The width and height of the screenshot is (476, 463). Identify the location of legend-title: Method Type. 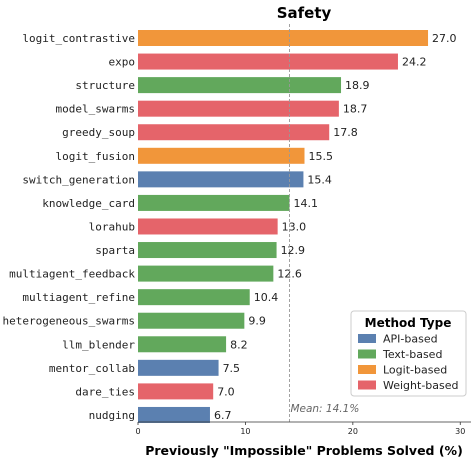
(408, 323).